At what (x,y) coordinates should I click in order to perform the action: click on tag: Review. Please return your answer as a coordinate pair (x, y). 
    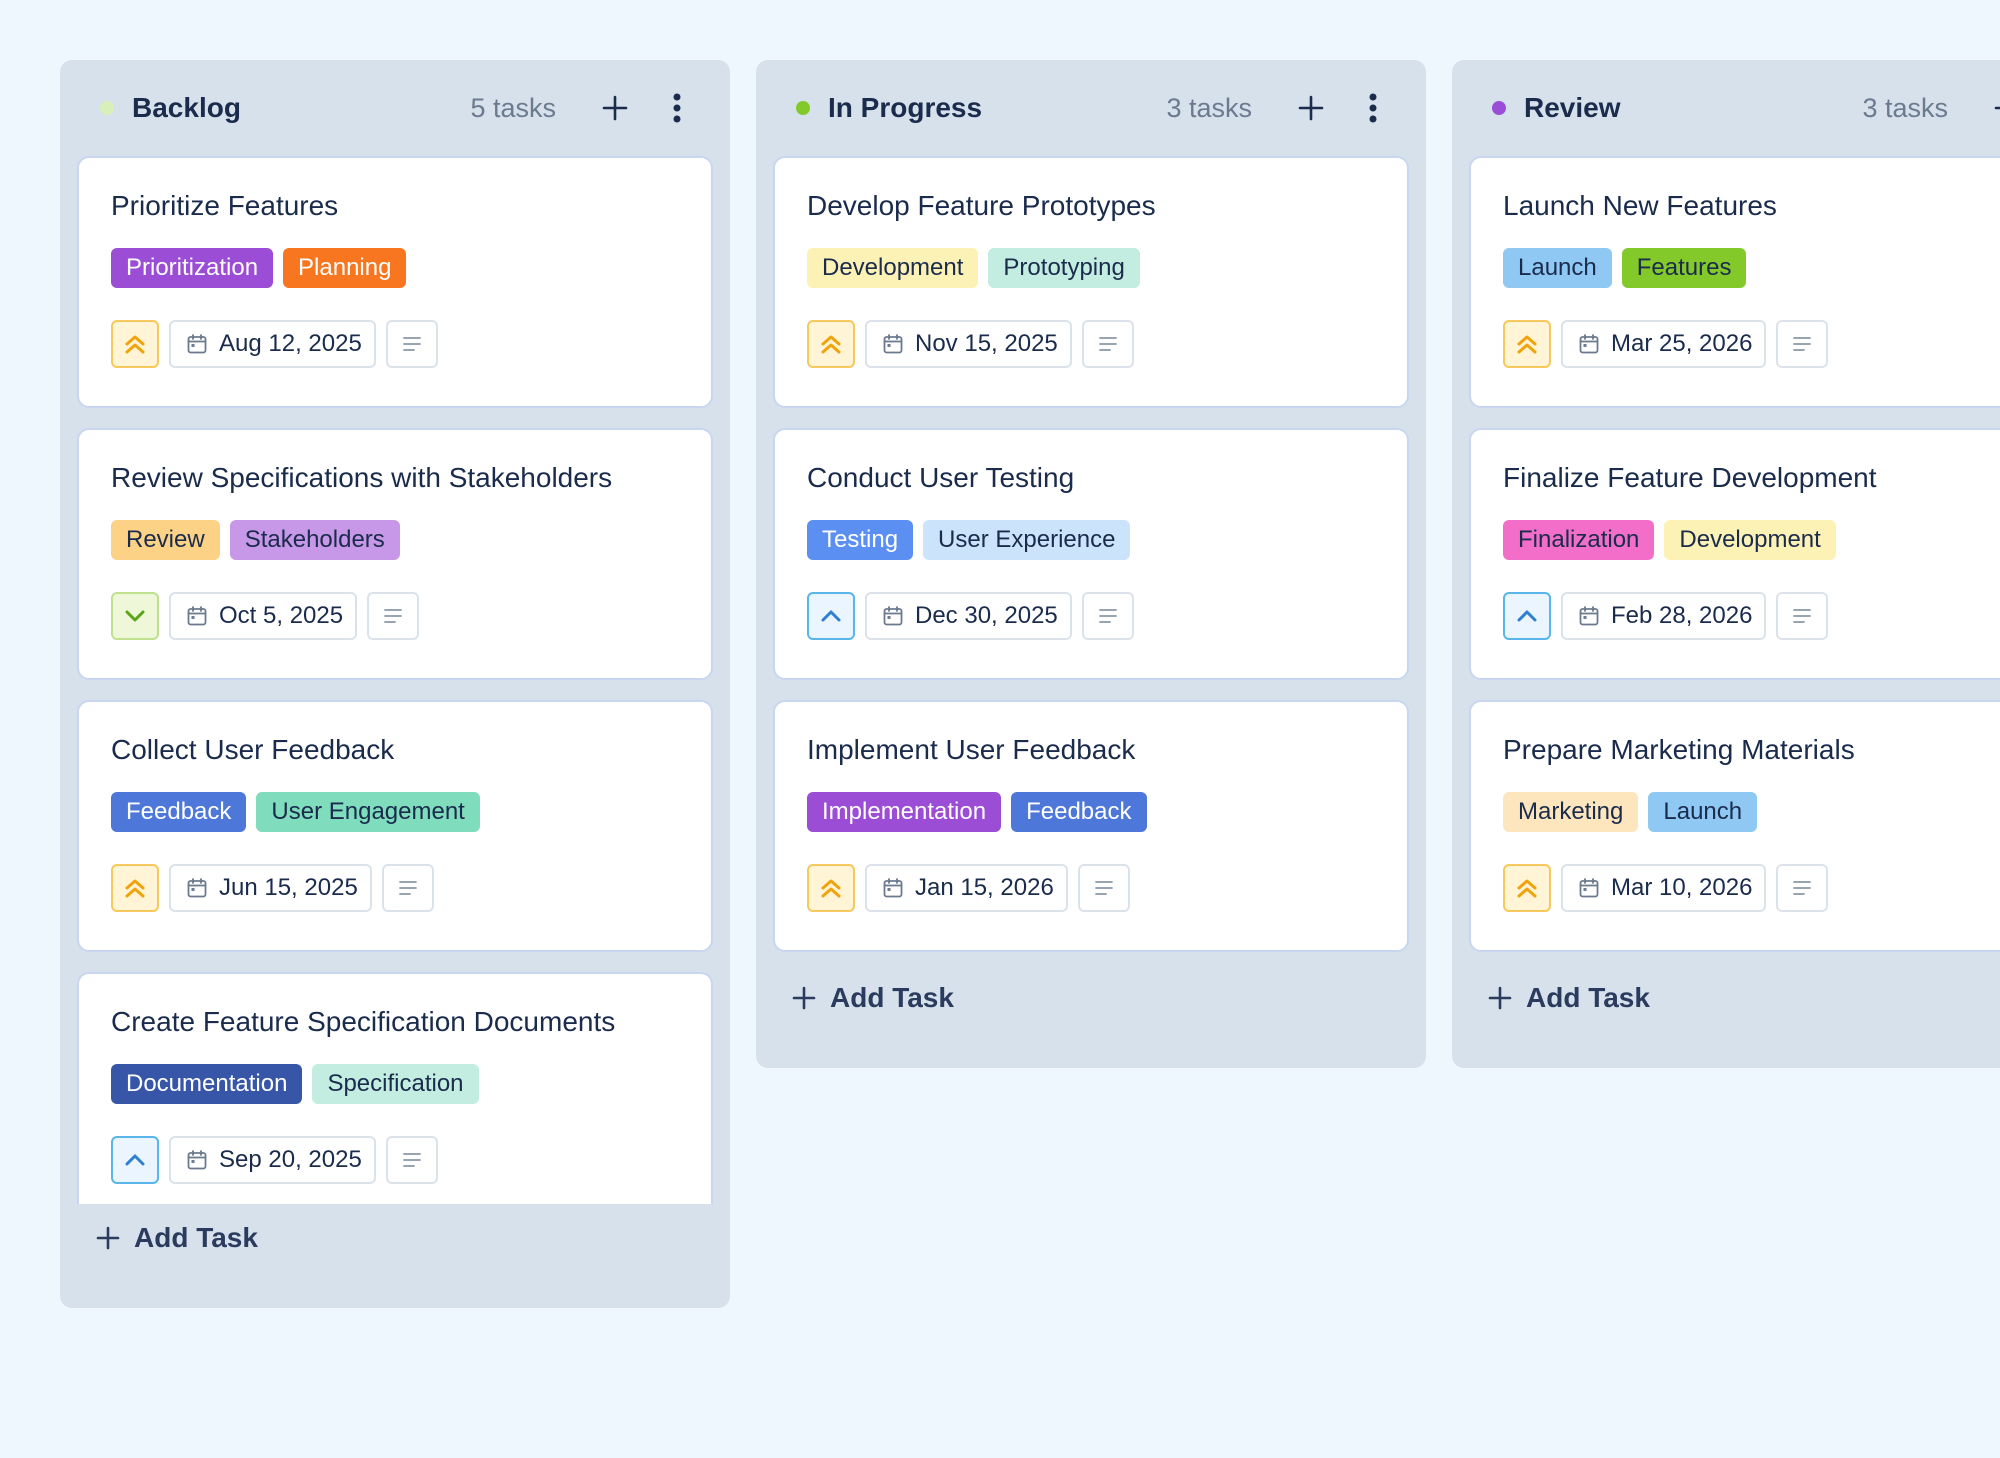
    Looking at the image, I should click on (165, 540).